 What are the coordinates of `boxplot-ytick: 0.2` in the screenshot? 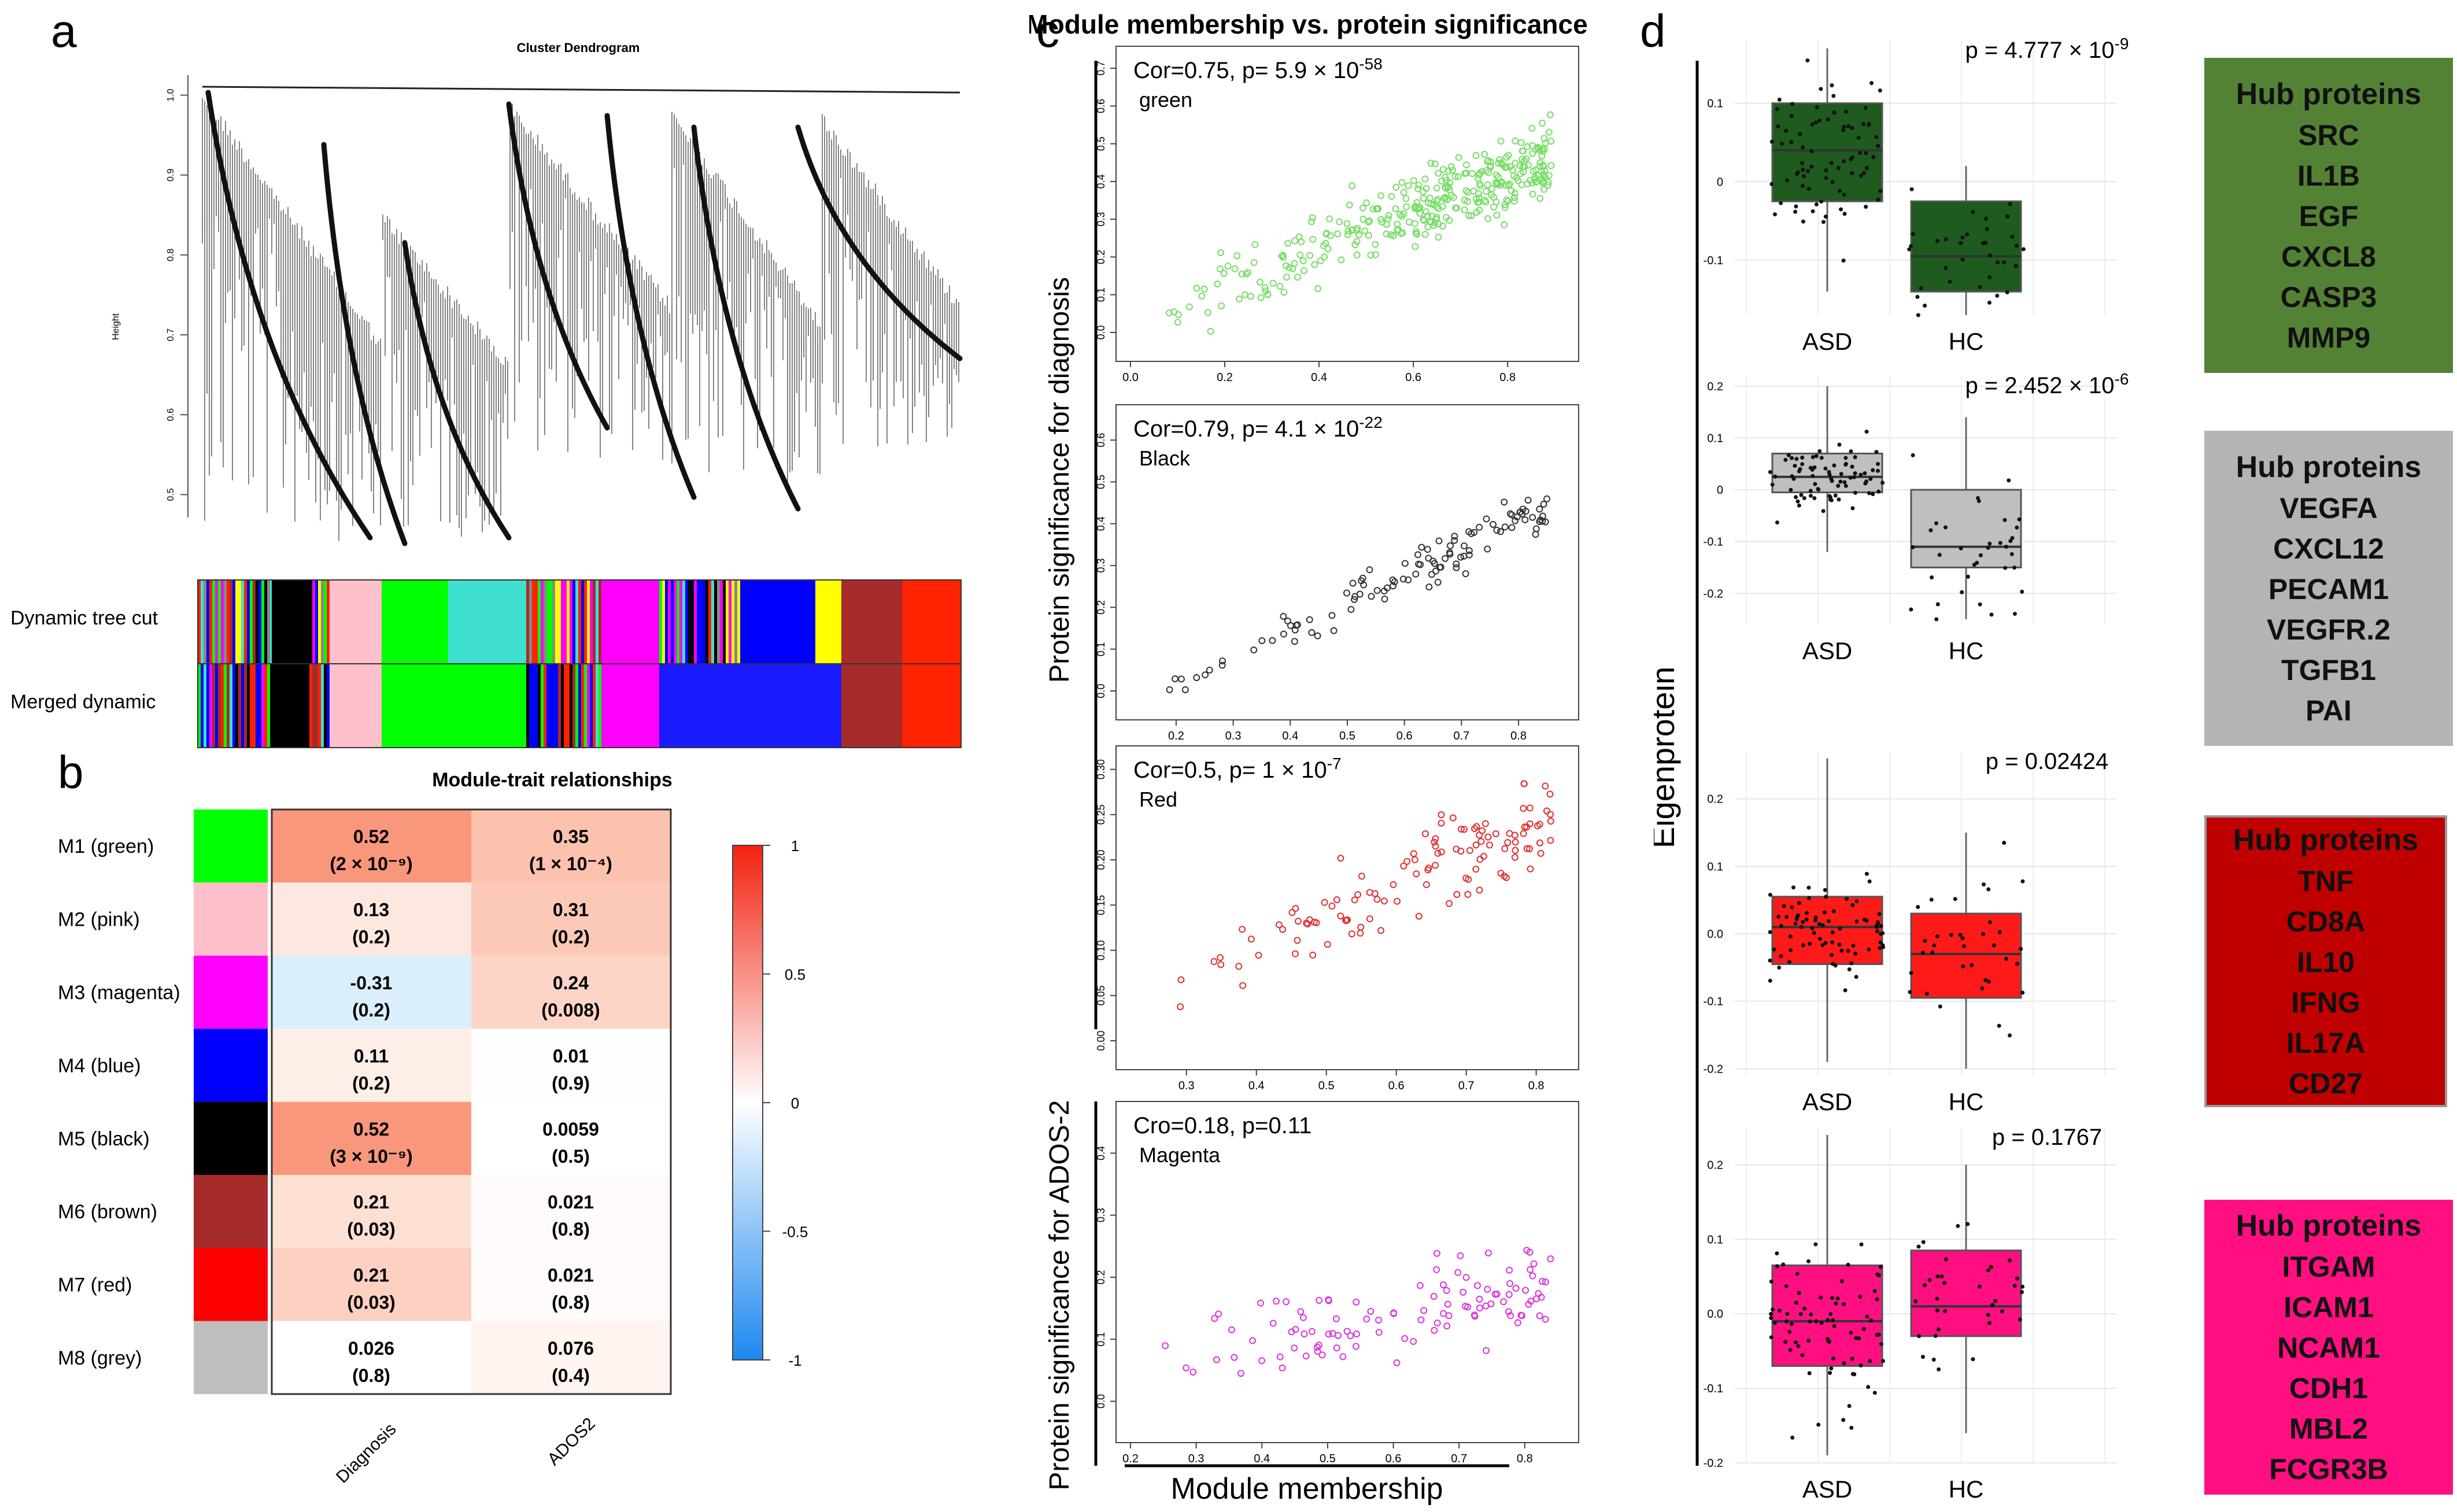 It's located at (1715, 1165).